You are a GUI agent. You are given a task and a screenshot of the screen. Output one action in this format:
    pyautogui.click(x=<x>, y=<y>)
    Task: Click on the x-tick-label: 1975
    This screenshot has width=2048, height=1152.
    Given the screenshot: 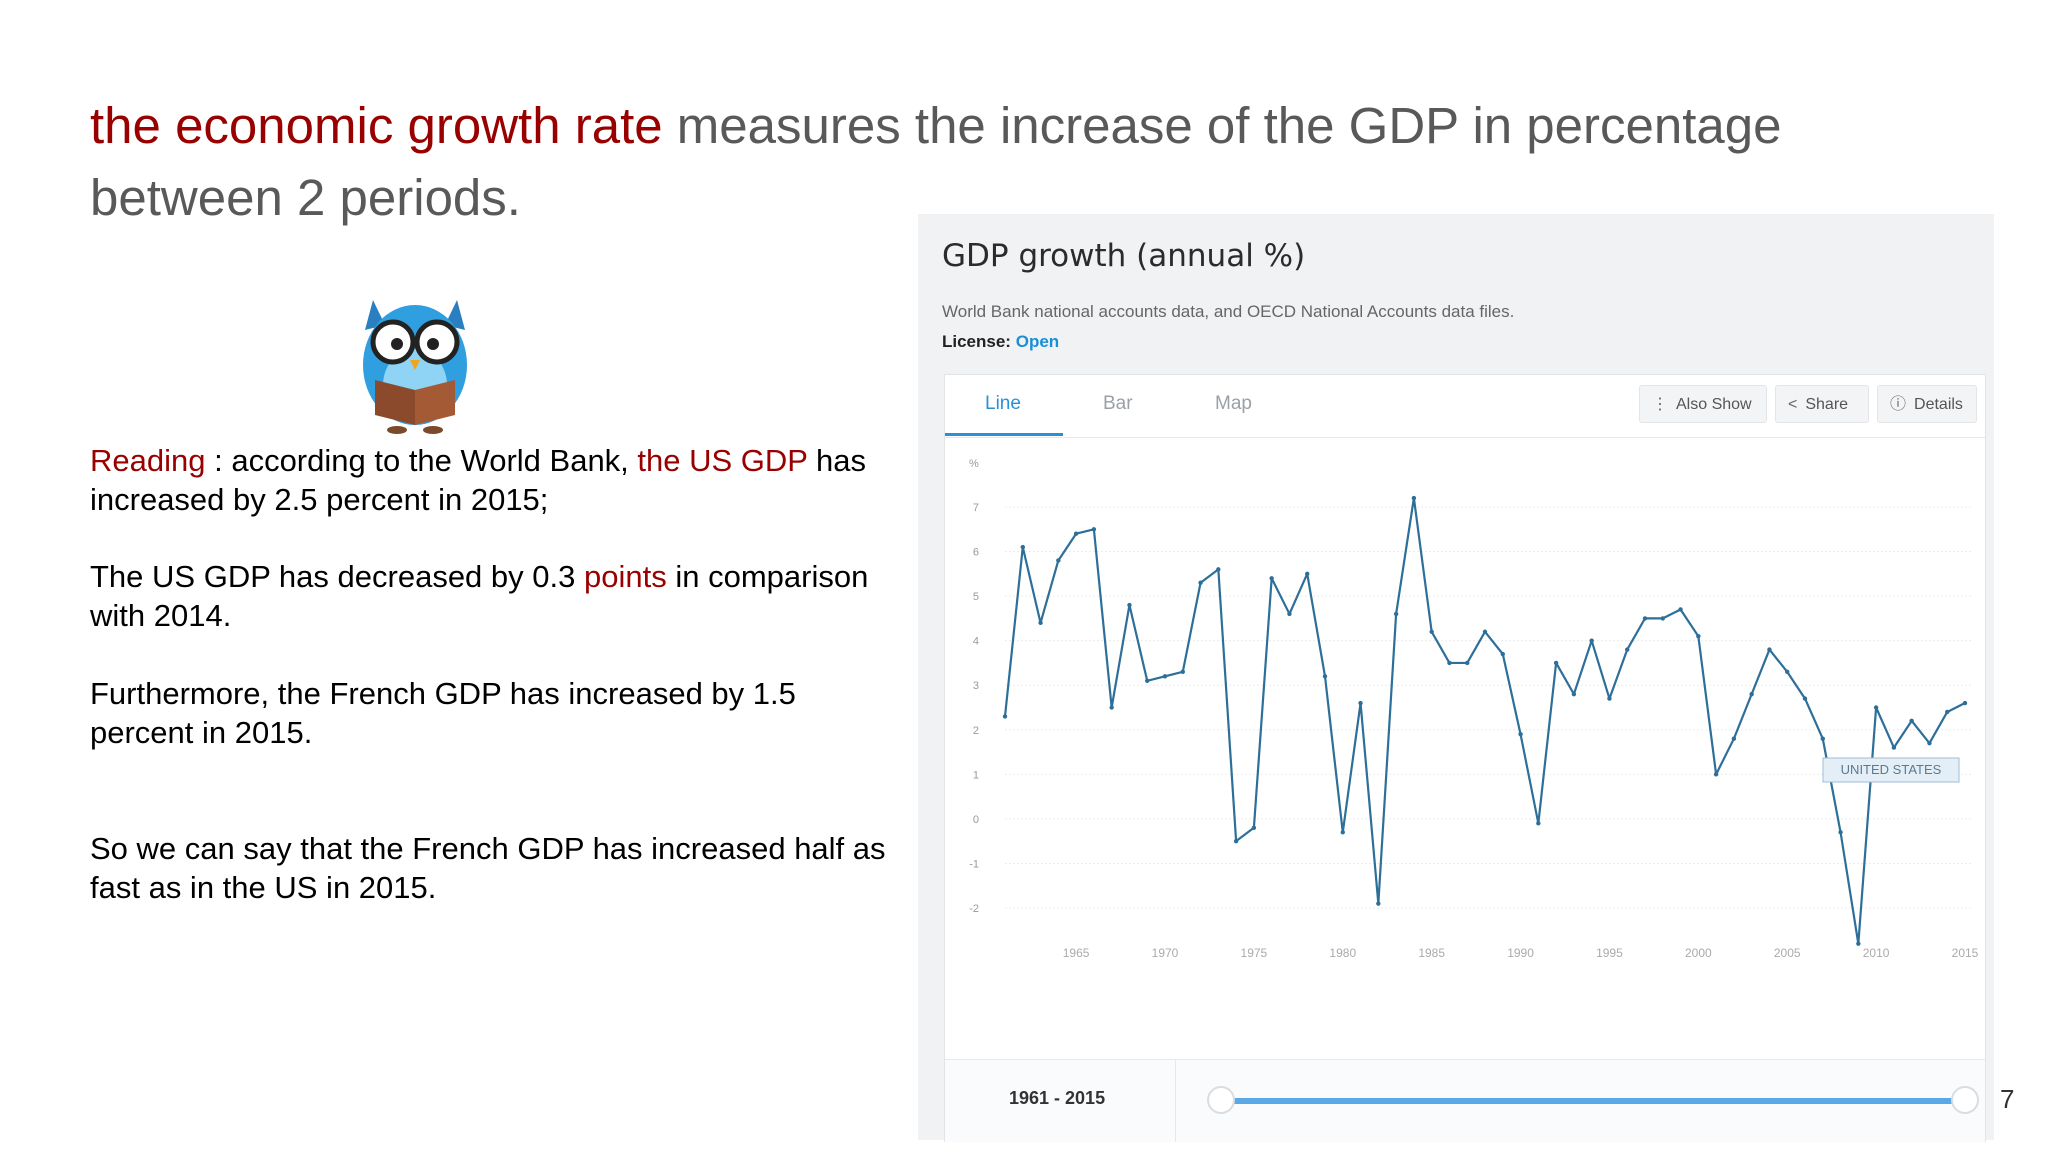 What is the action you would take?
    pyautogui.click(x=1254, y=953)
    